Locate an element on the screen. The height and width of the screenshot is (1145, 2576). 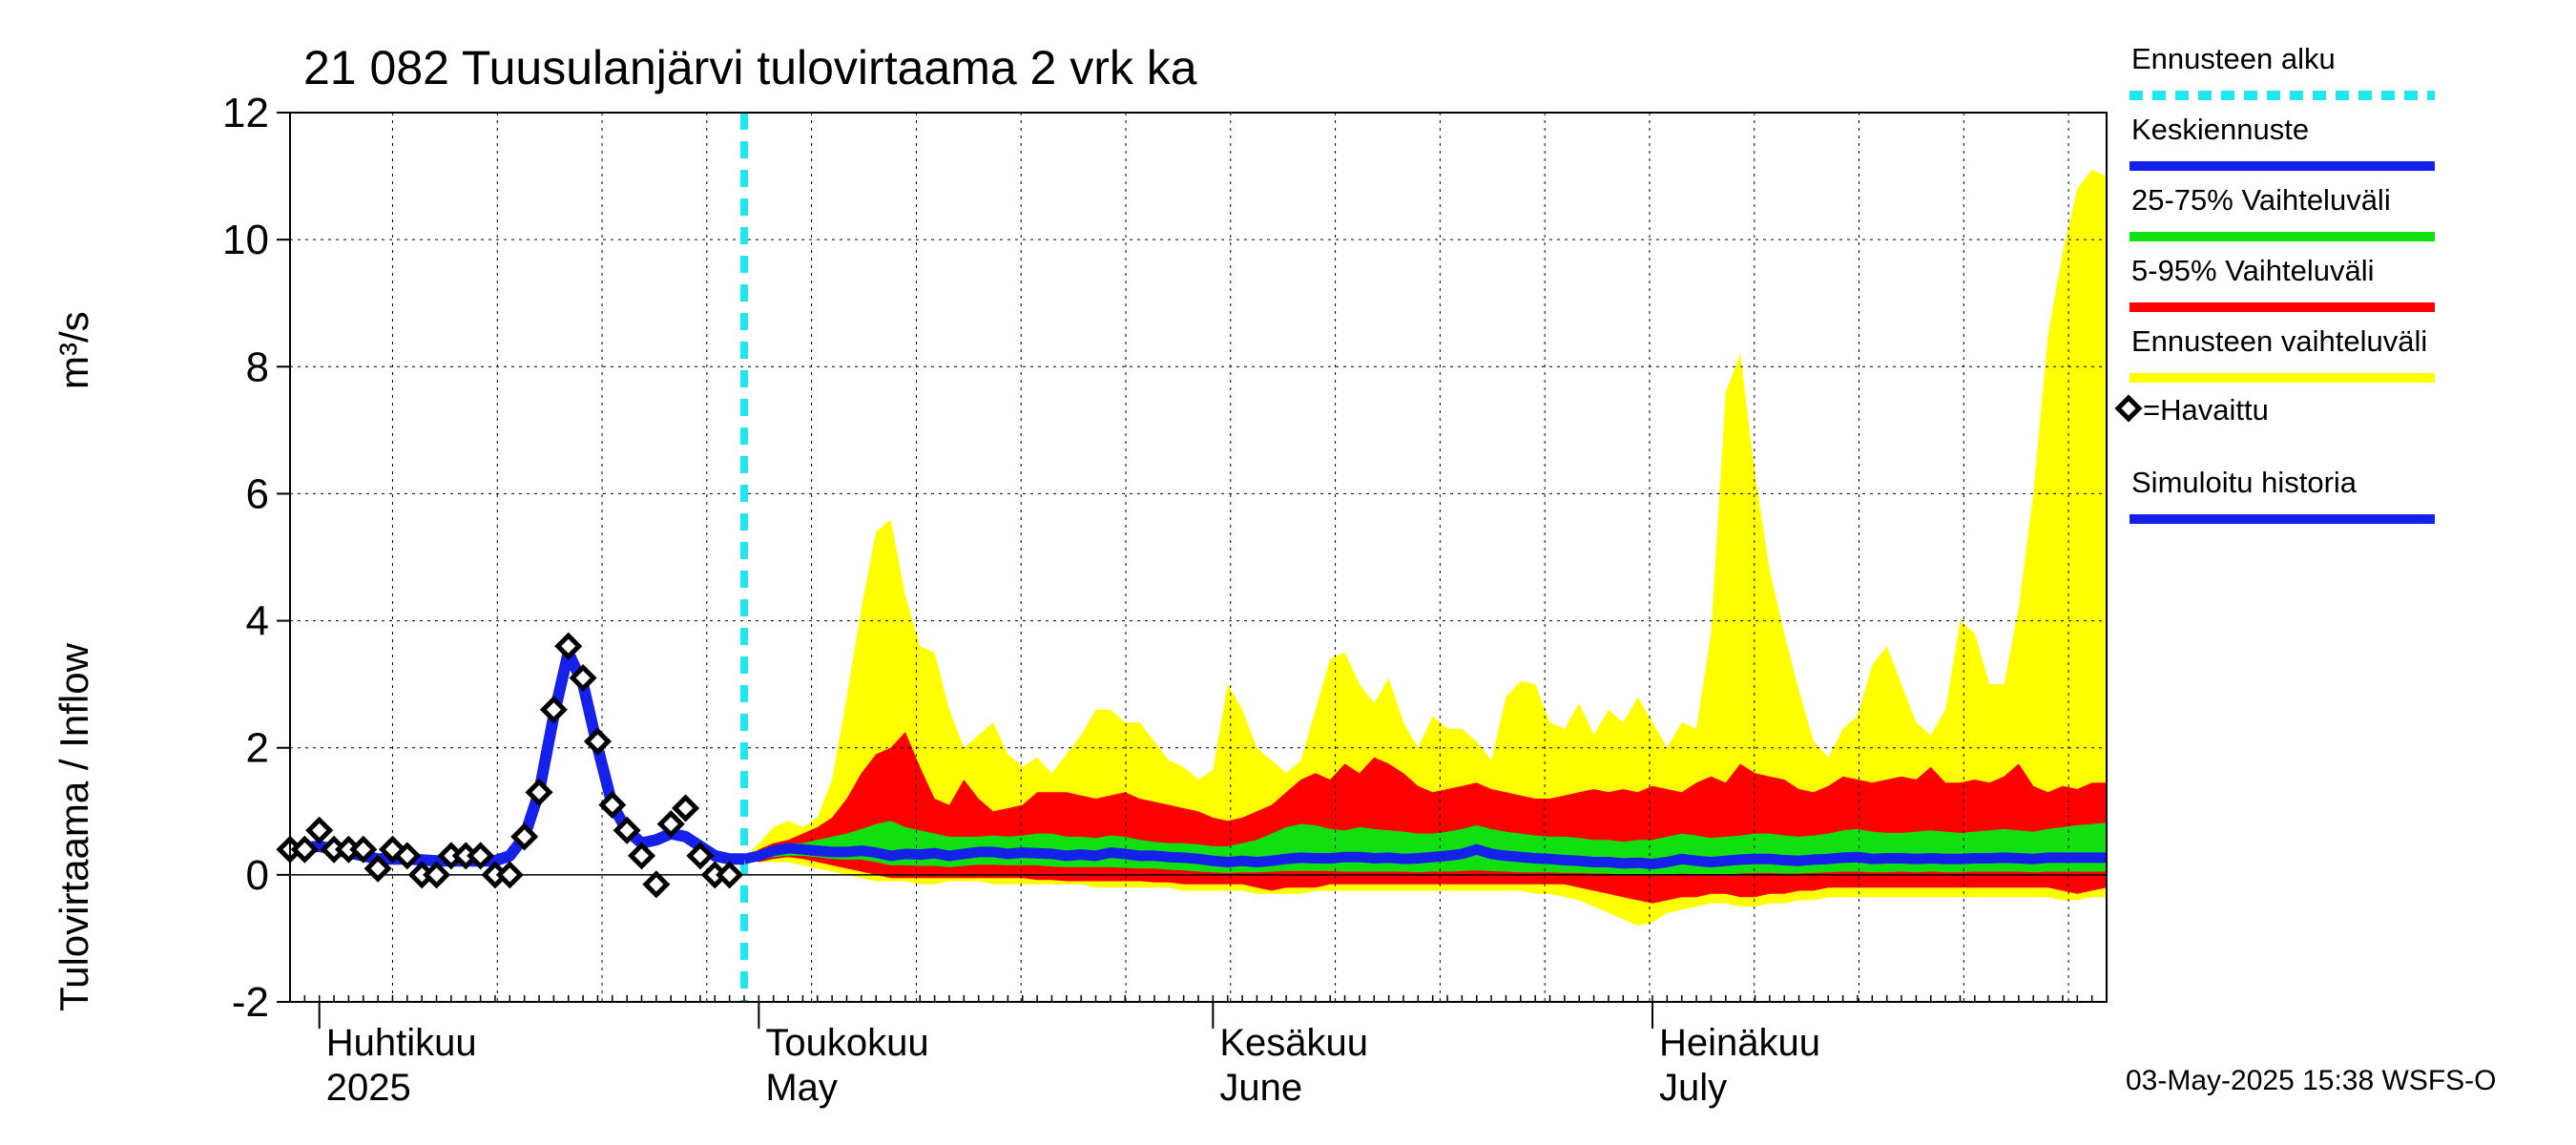
legend-label: Simuloitu historia is located at coordinates (2244, 483).